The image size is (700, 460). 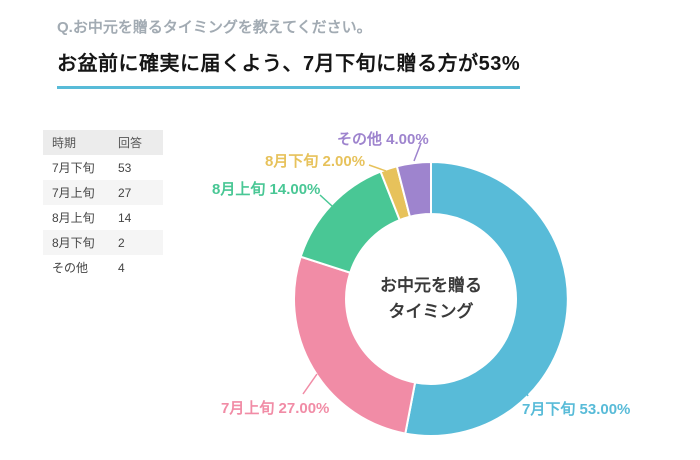 I want to click on callout-early-august: 8月上旬 14.00%, so click(x=266, y=189).